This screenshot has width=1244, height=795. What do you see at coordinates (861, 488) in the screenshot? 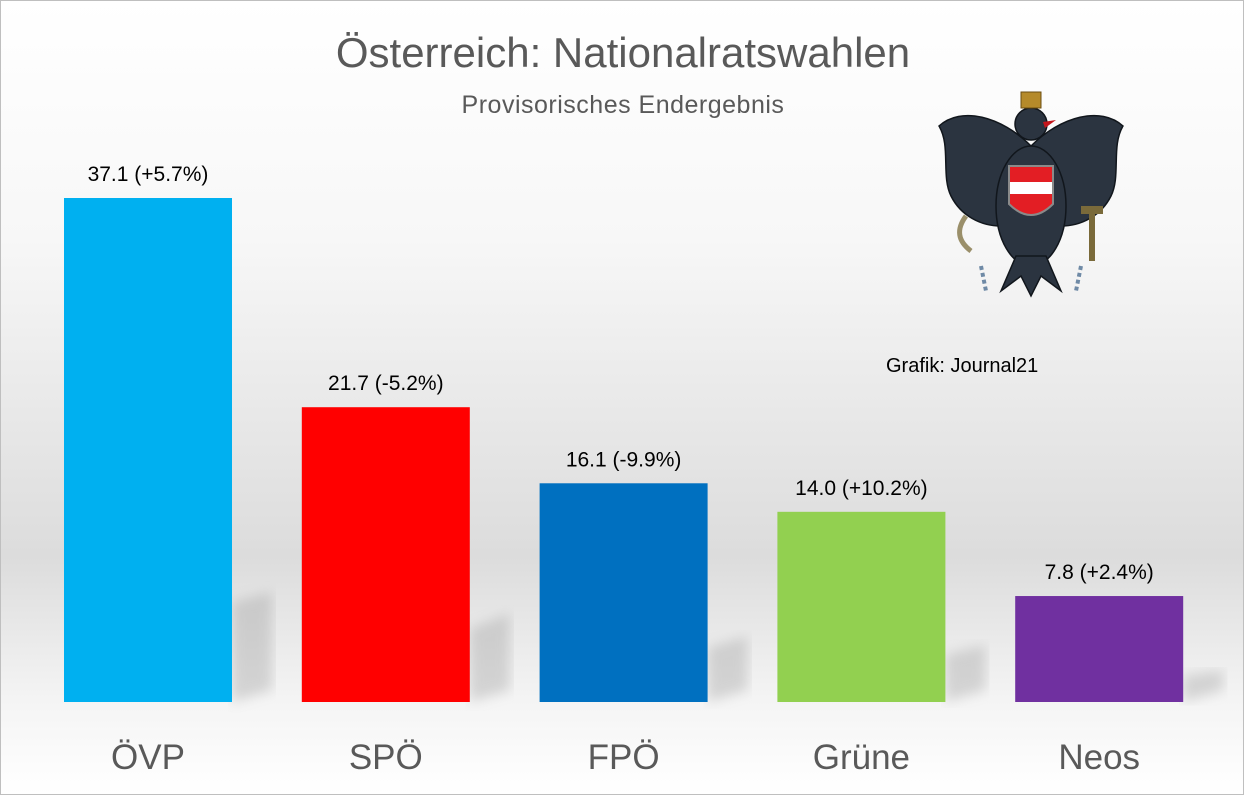
I see `data-label: 14.0 (+10.2%)` at bounding box center [861, 488].